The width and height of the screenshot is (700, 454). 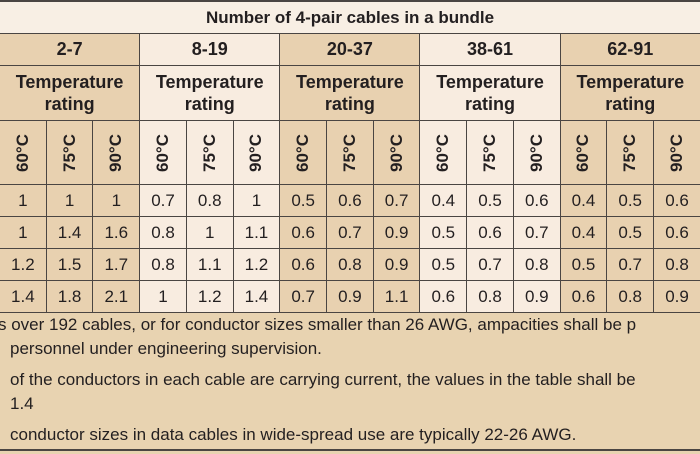 I want to click on table-cell: 2.1, so click(x=116, y=296).